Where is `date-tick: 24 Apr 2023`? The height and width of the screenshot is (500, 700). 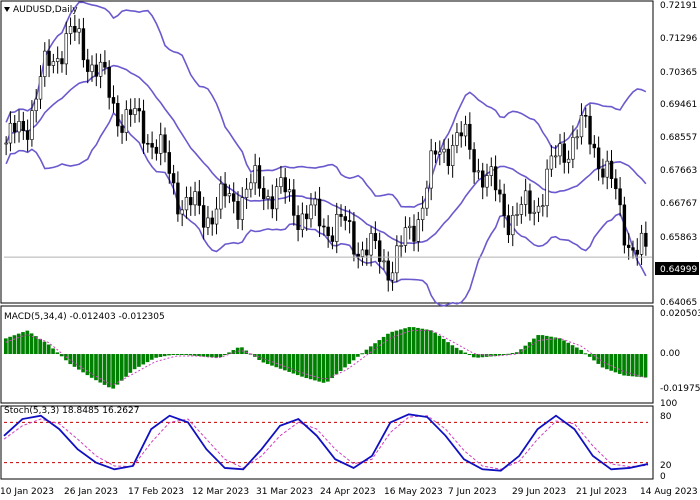 date-tick: 24 Apr 2023 is located at coordinates (348, 492).